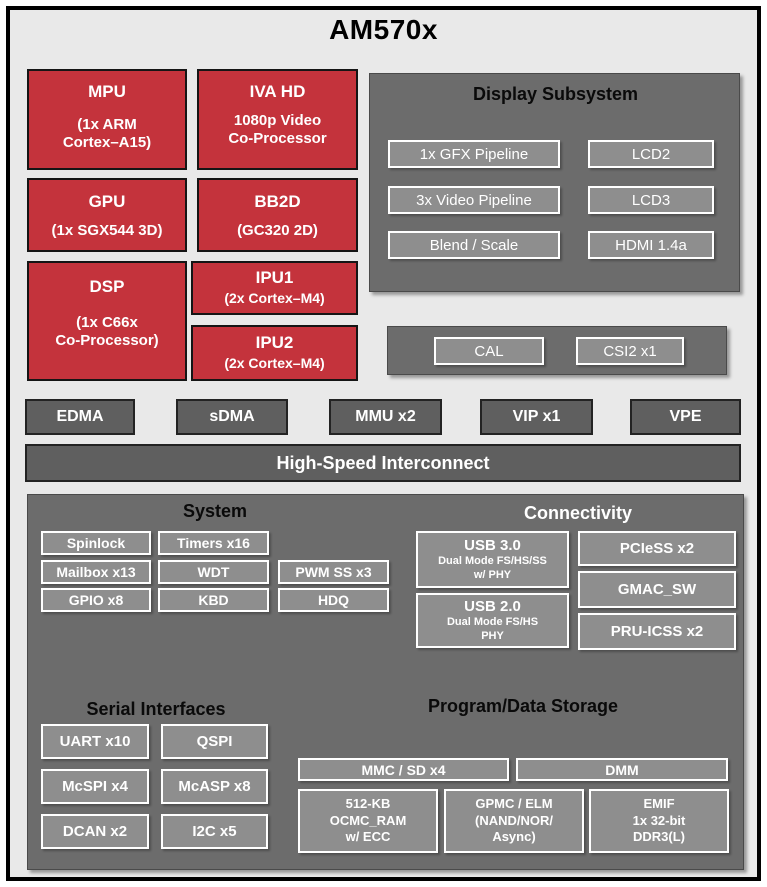 This screenshot has height=887, width=767. I want to click on block-mmu: MMU x2, so click(385, 417).